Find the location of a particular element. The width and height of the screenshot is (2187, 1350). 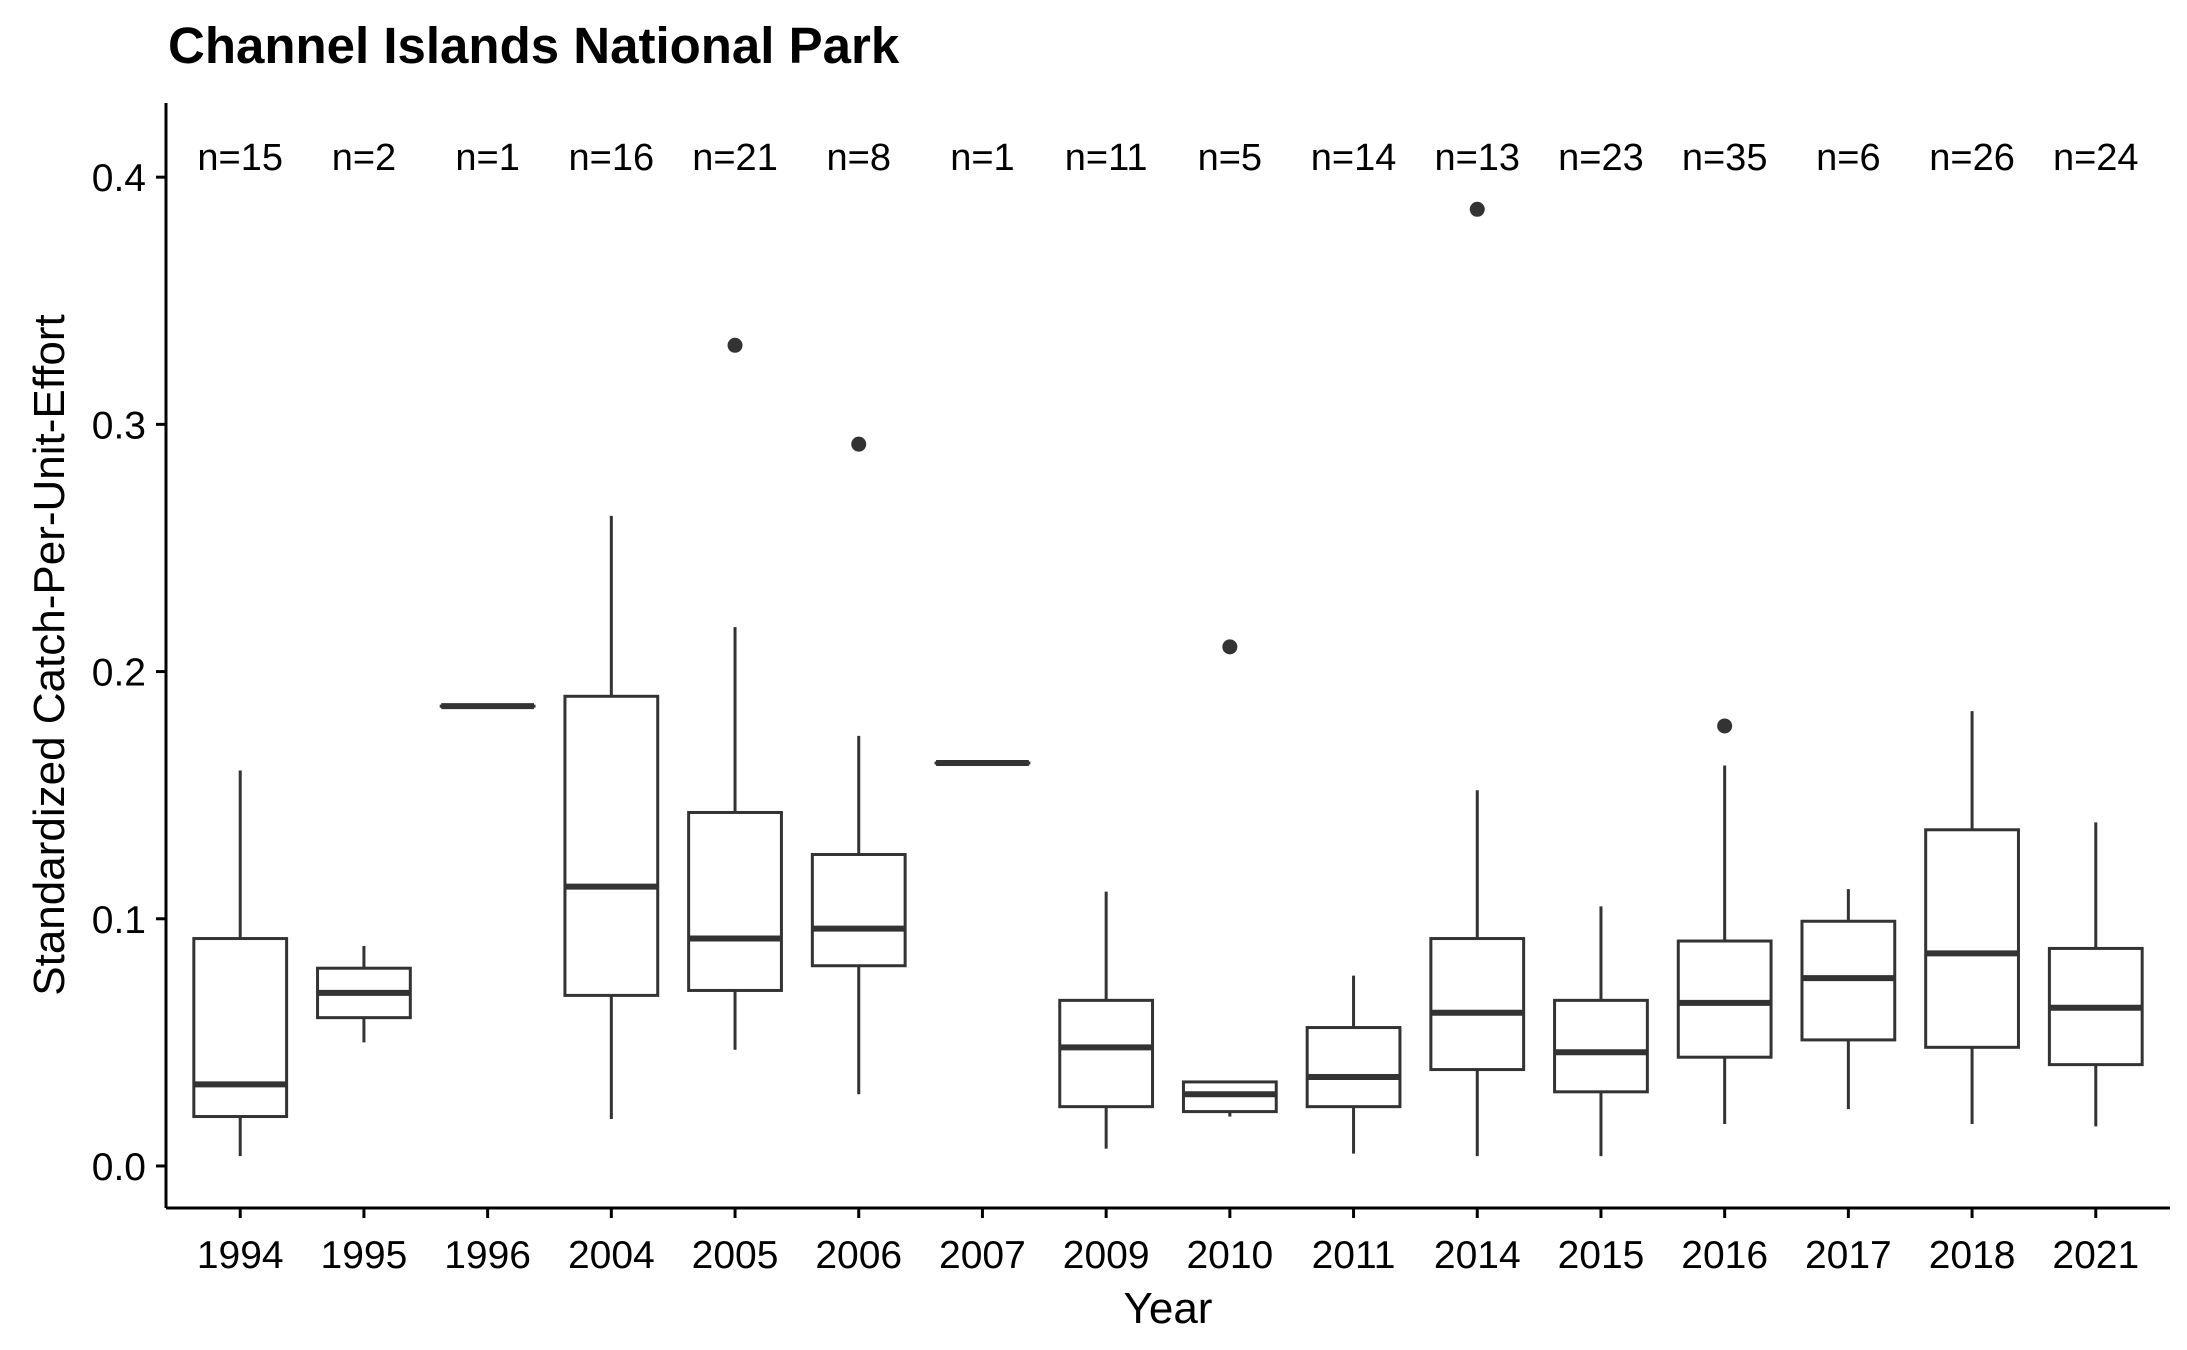

sample-size-label: n=2 is located at coordinates (364, 158).